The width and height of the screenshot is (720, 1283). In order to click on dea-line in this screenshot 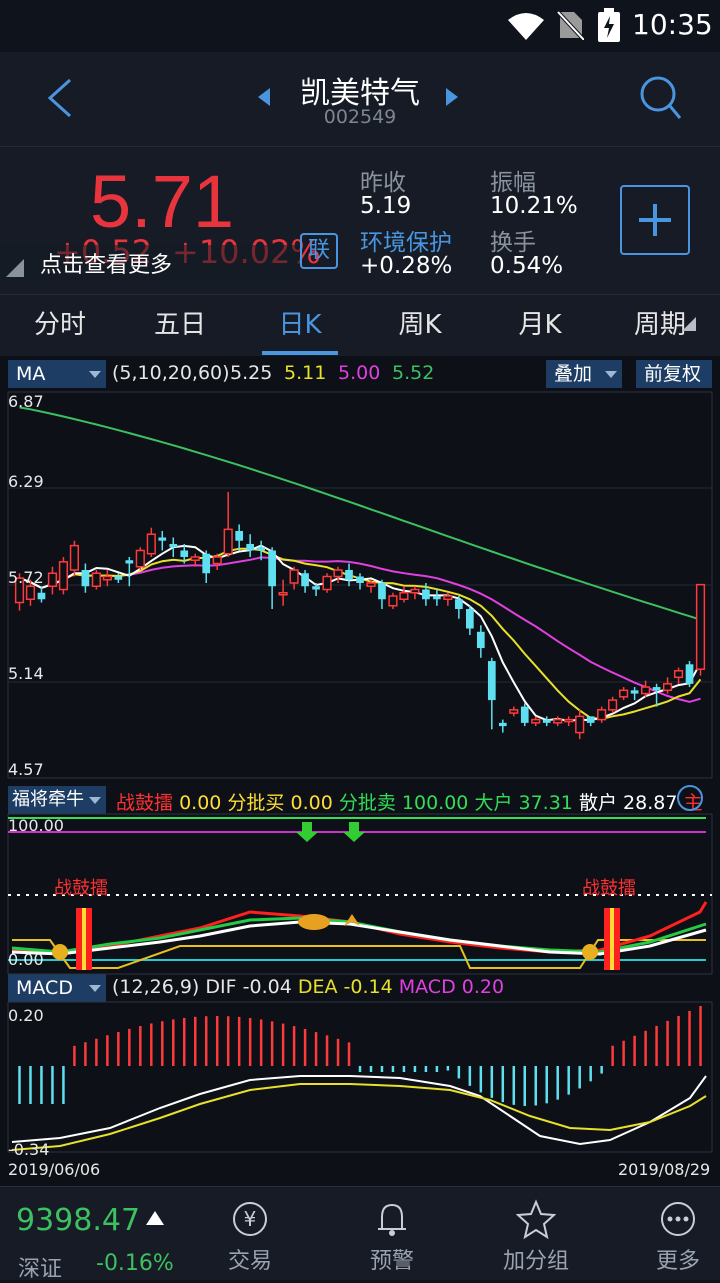, I will do `click(359, 1117)`.